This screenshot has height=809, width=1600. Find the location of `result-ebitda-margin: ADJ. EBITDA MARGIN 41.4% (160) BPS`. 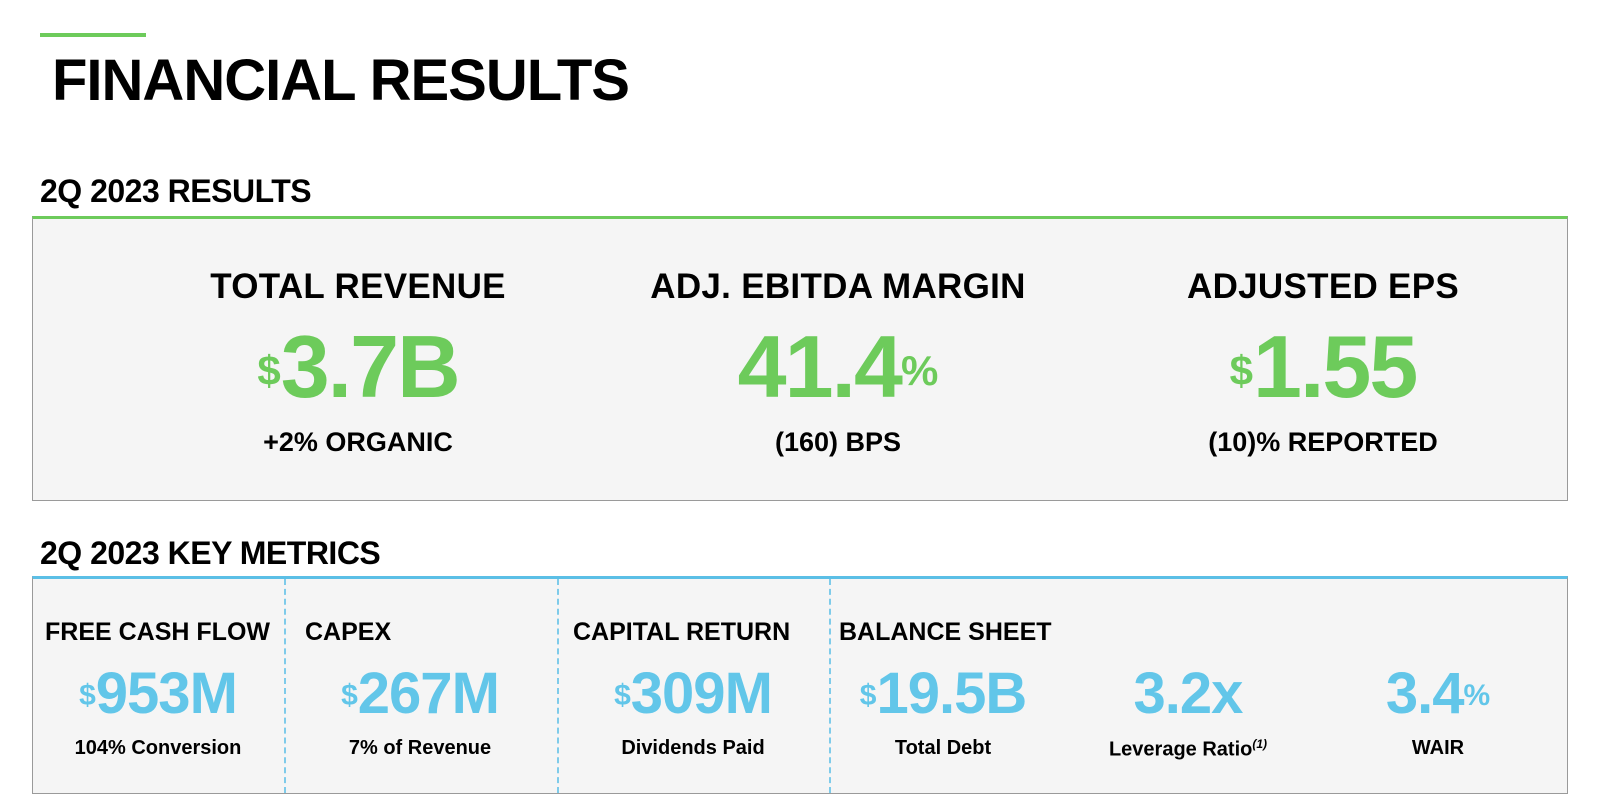

result-ebitda-margin: ADJ. EBITDA MARGIN 41.4% (160) BPS is located at coordinates (838, 359).